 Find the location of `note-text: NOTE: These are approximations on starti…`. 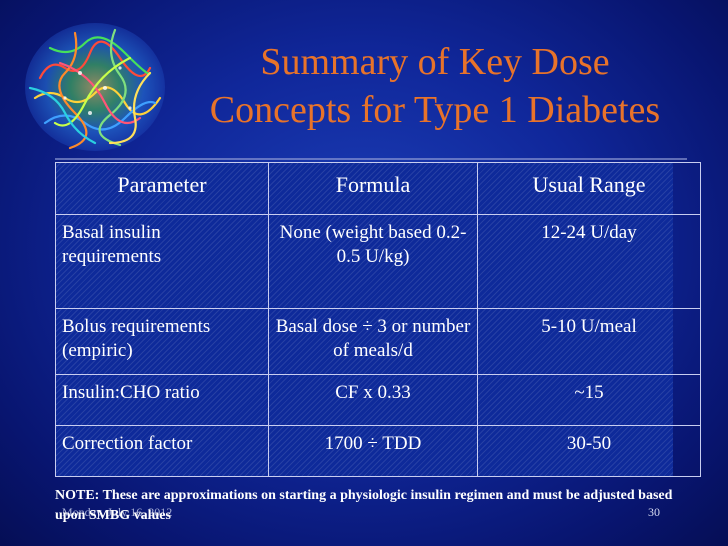

note-text: NOTE: These are approximations on starti… is located at coordinates (364, 505).